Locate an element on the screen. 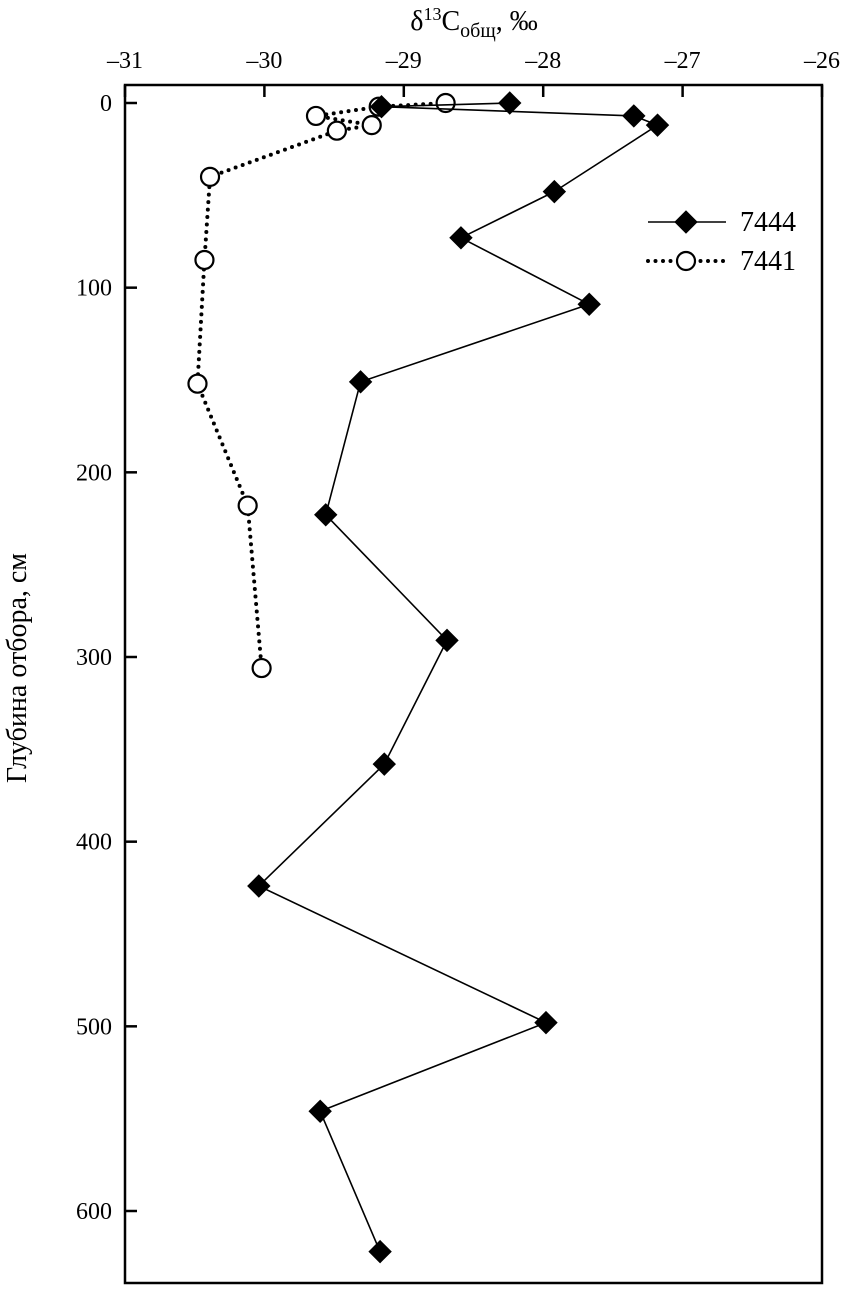 Image resolution: width=845 pixels, height=1289 pixels. legend: 7444 7441 is located at coordinates (721, 242).